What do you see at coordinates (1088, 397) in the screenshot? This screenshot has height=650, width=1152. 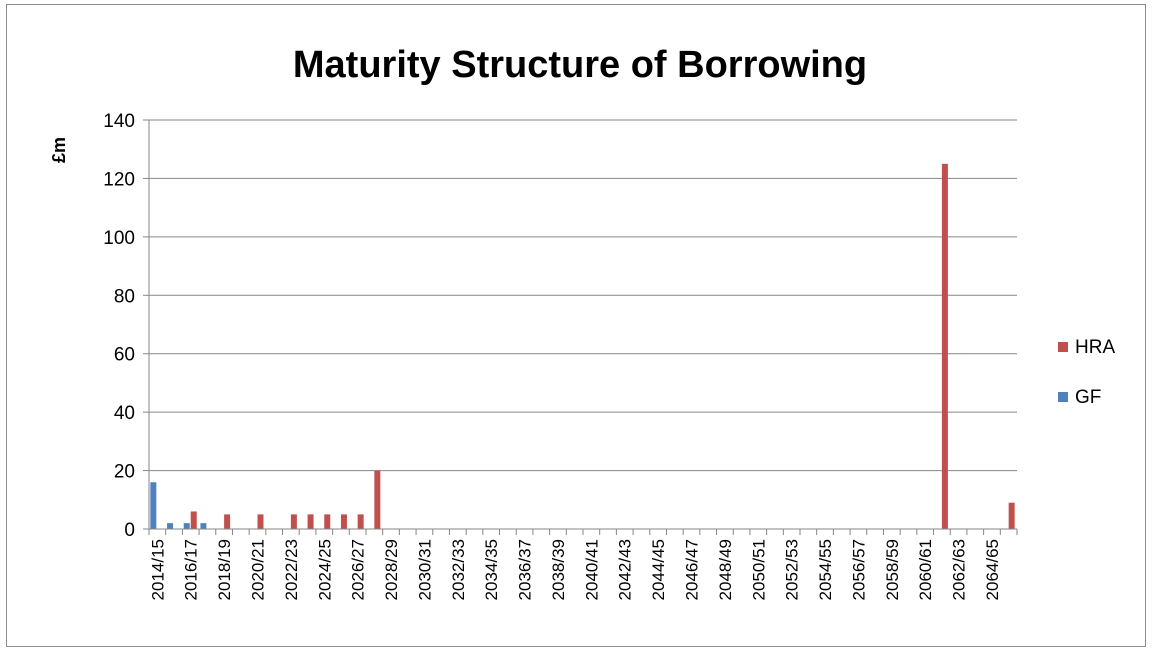 I see `legend-label-gf: GF` at bounding box center [1088, 397].